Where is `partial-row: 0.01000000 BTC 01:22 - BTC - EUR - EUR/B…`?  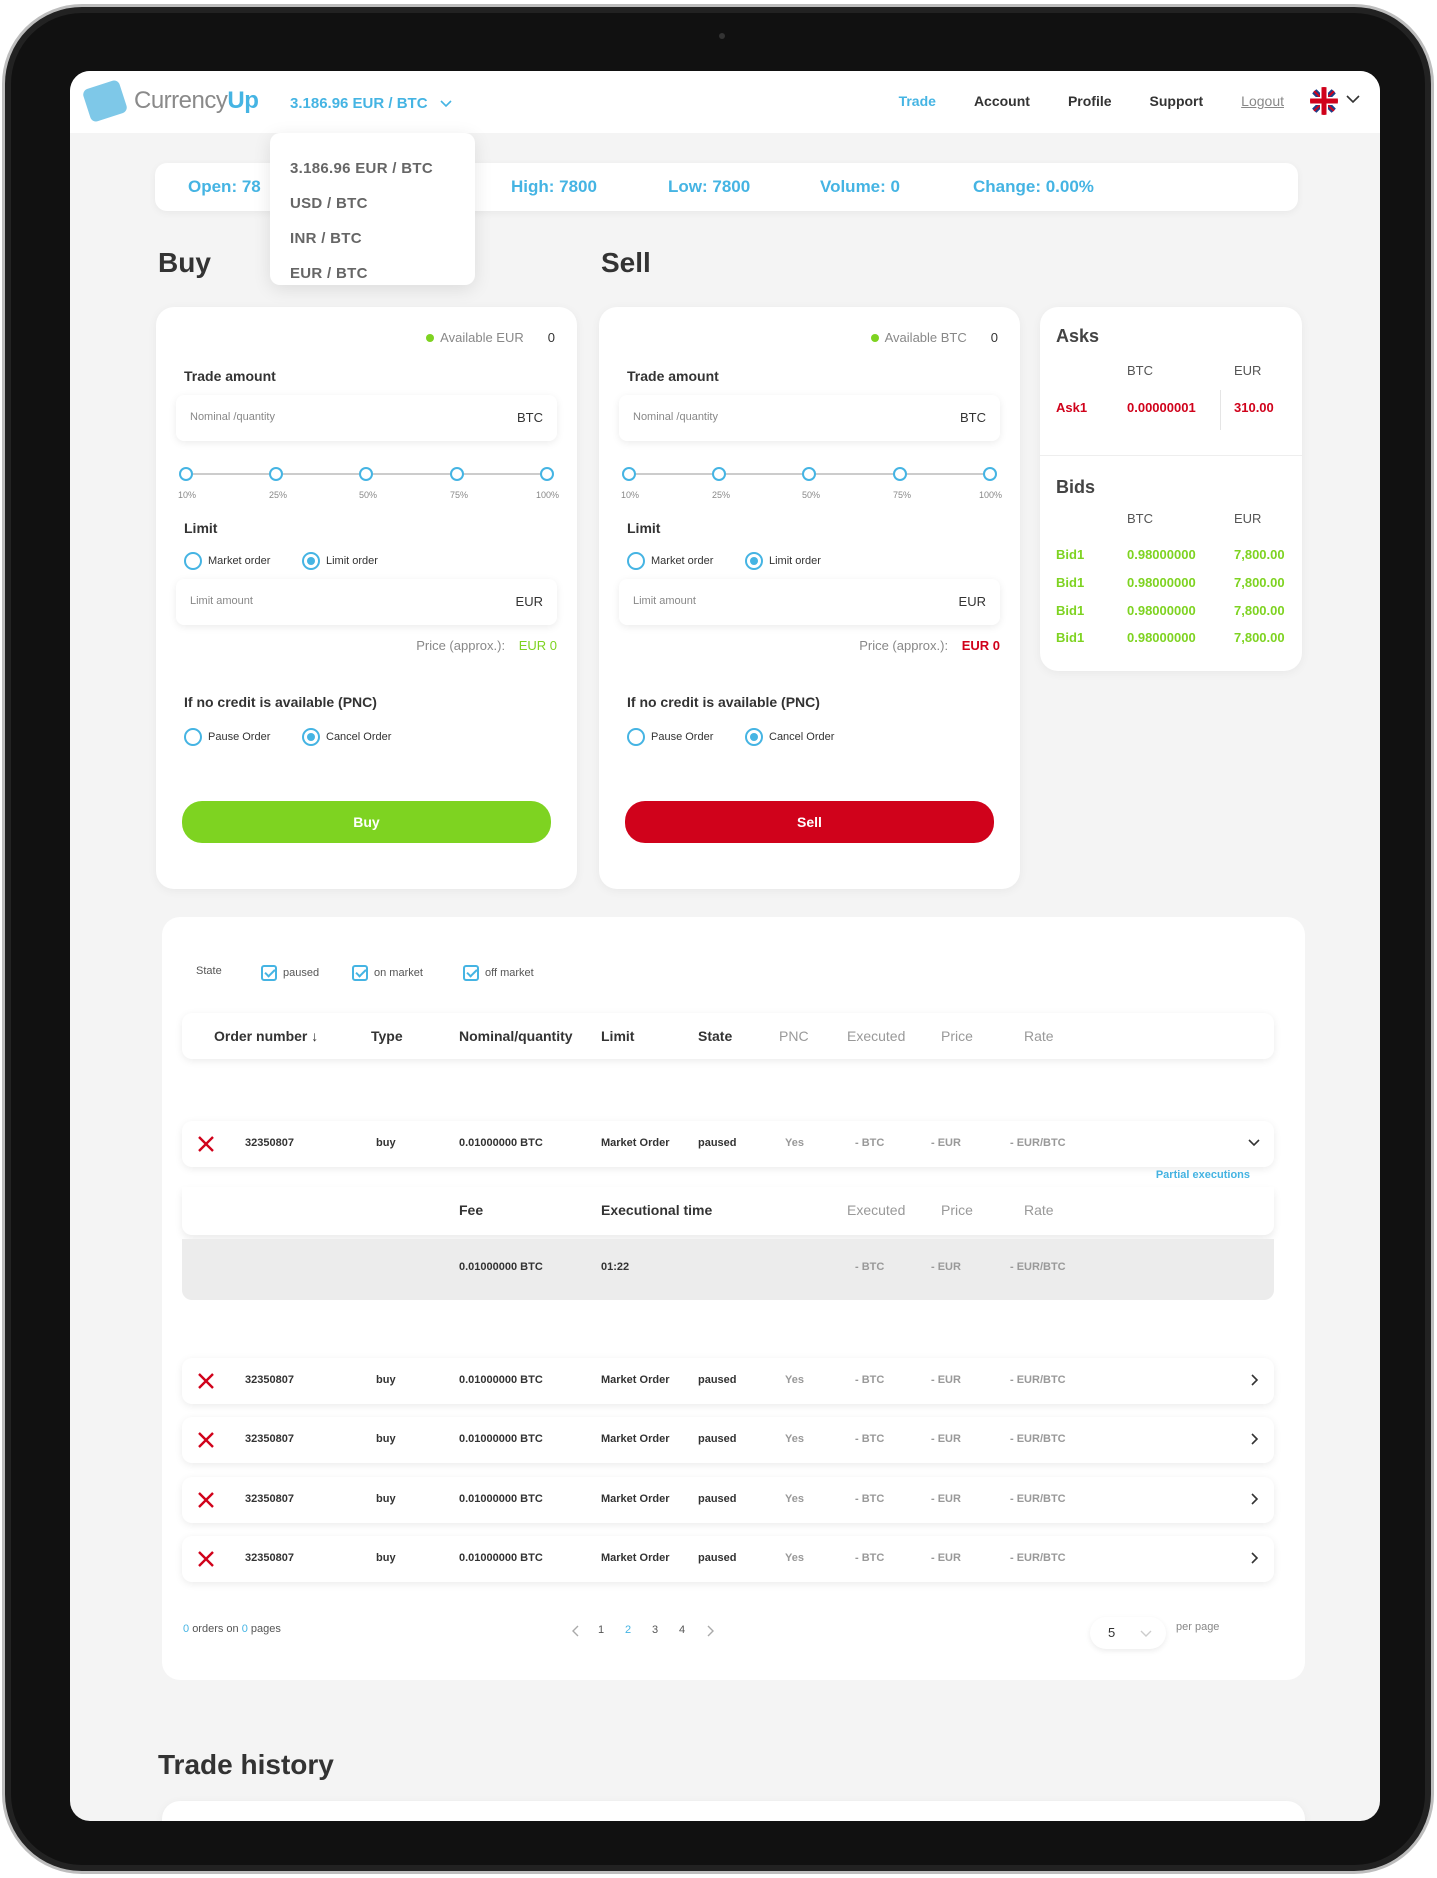
partial-row: 0.01000000 BTC 01:22 - BTC - EUR - EUR/B… is located at coordinates (728, 1269).